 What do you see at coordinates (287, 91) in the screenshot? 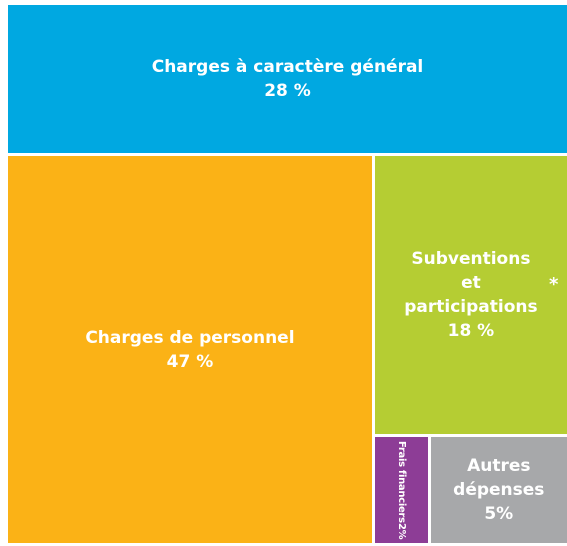
I see `cell-value: 28 %` at bounding box center [287, 91].